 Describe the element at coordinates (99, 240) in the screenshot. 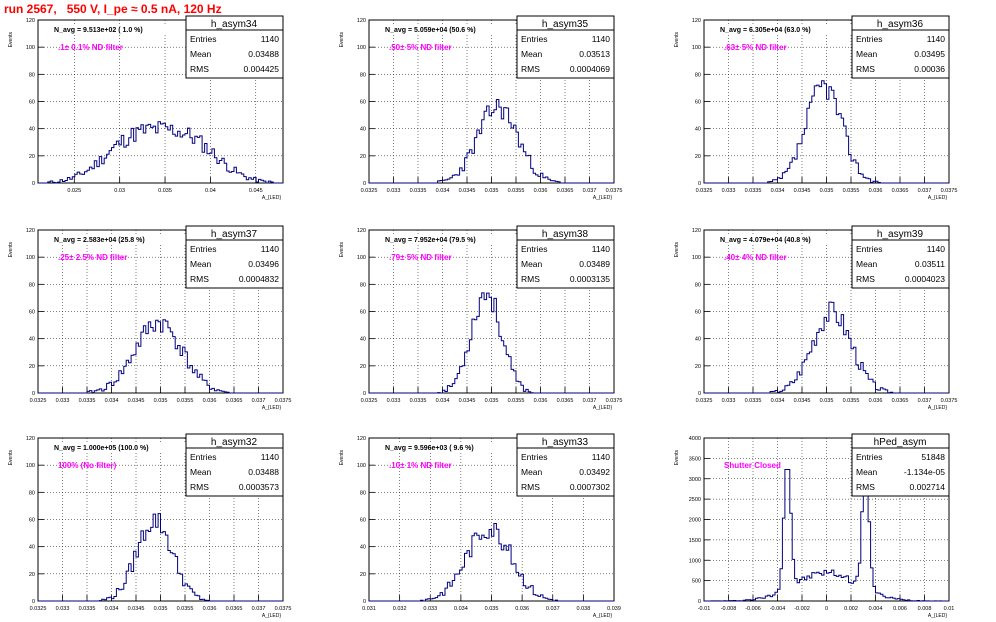

I see `navg-label: N_avg = 2.583e+04 (25.8 %)` at that location.